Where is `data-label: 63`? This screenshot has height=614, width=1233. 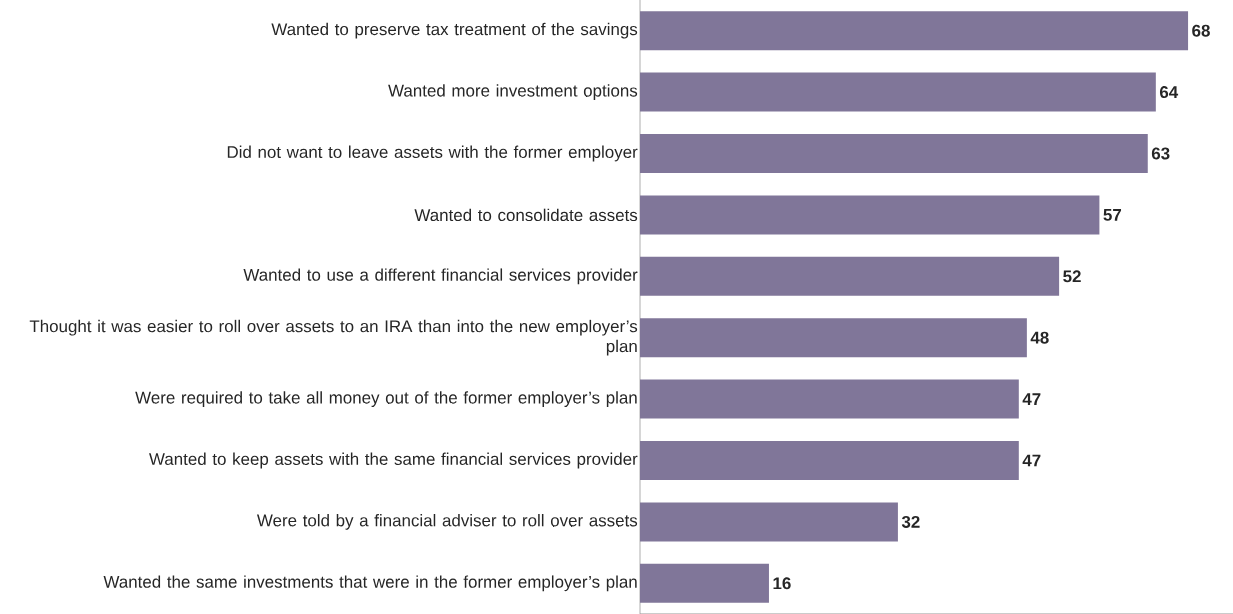
data-label: 63 is located at coordinates (1160, 153).